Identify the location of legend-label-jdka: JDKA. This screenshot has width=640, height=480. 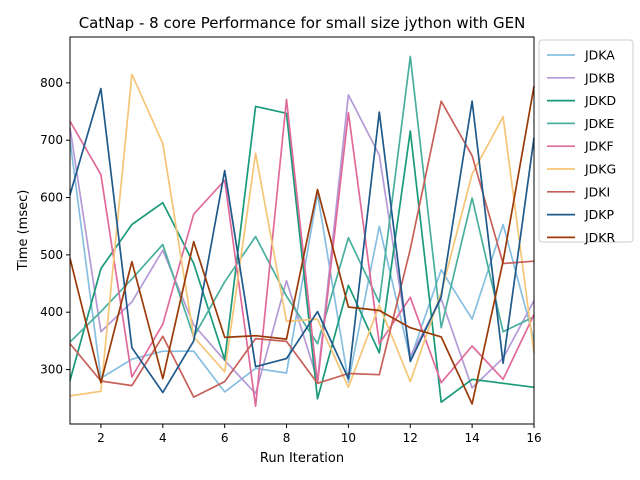
(599, 55).